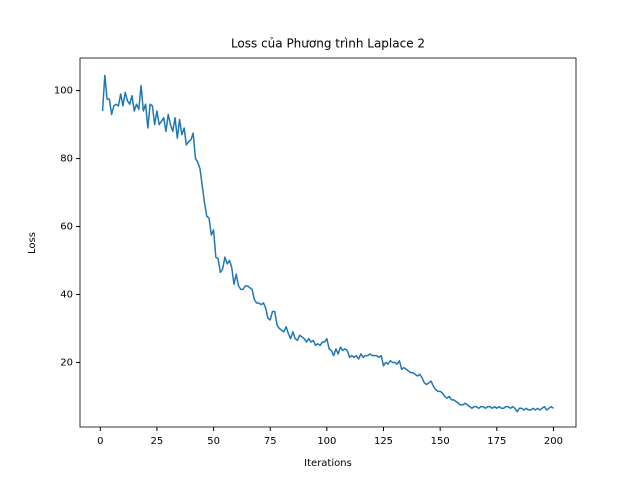 Image resolution: width=640 pixels, height=480 pixels. What do you see at coordinates (383, 441) in the screenshot?
I see `x-tick-label: 125` at bounding box center [383, 441].